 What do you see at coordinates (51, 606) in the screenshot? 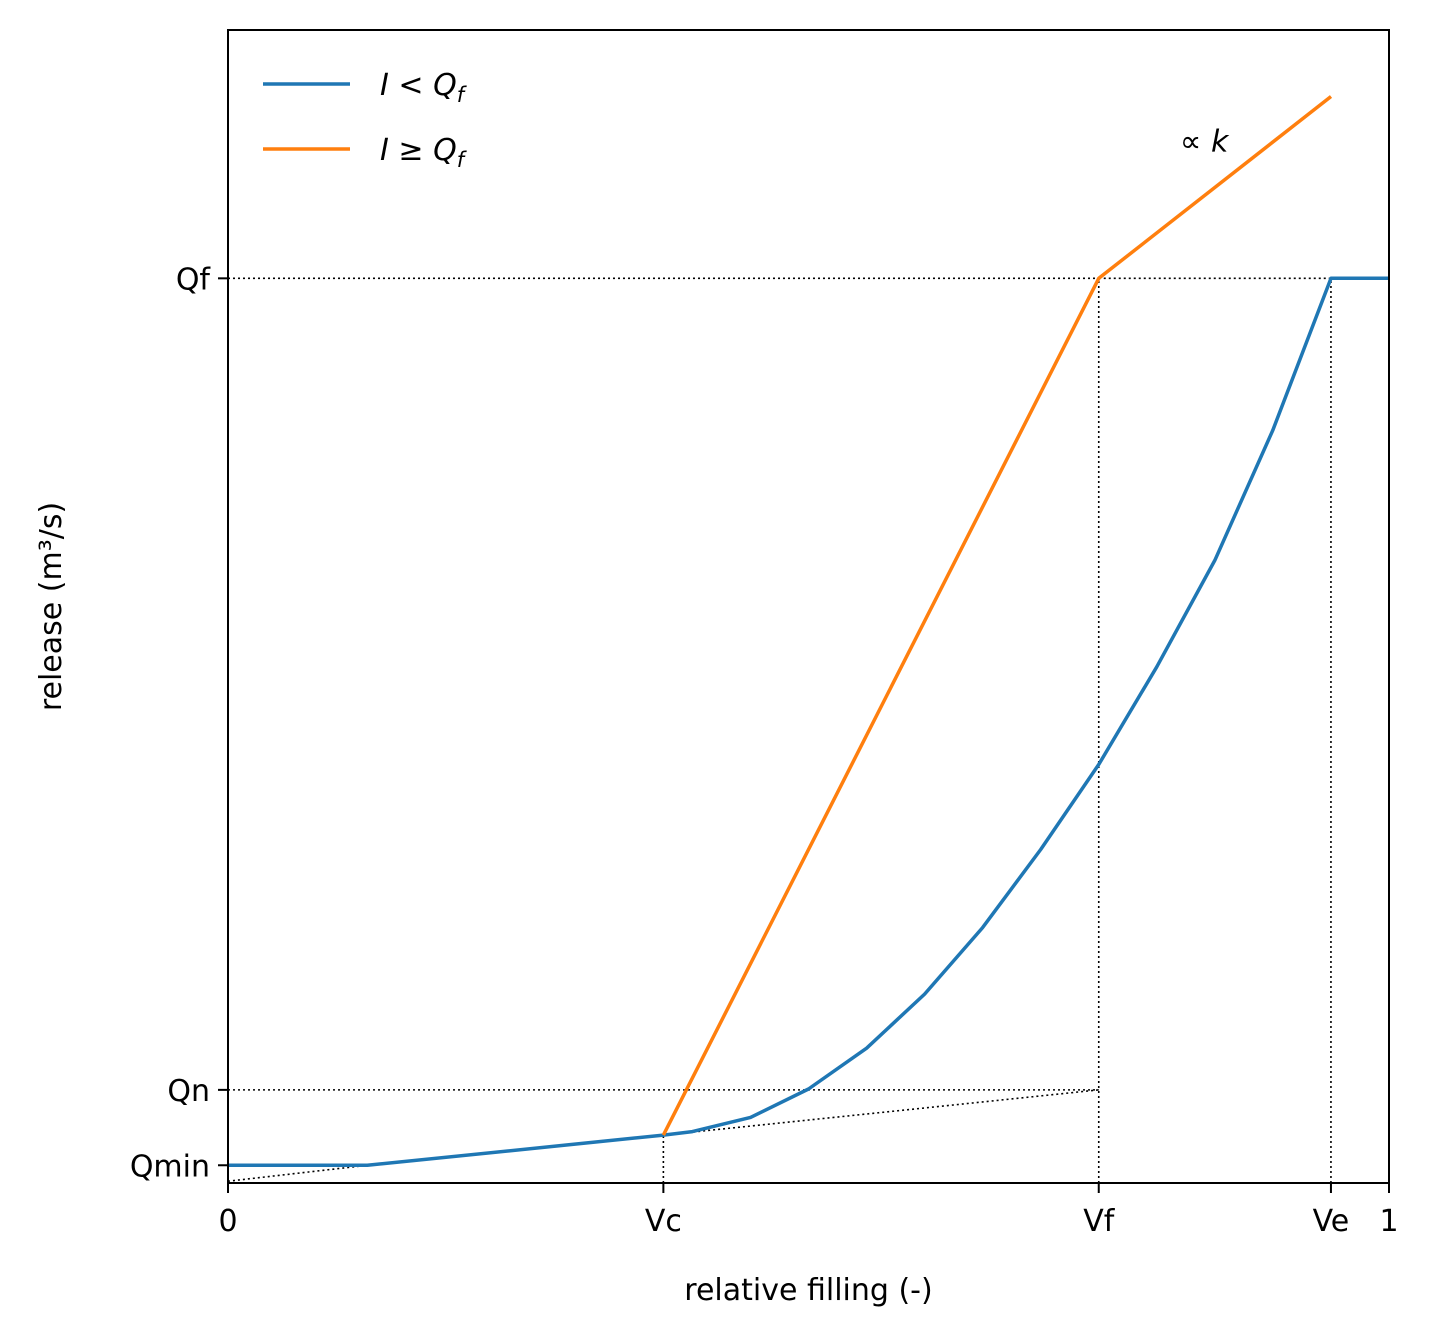
I see `y-axis-label: release (m³/s)` at bounding box center [51, 606].